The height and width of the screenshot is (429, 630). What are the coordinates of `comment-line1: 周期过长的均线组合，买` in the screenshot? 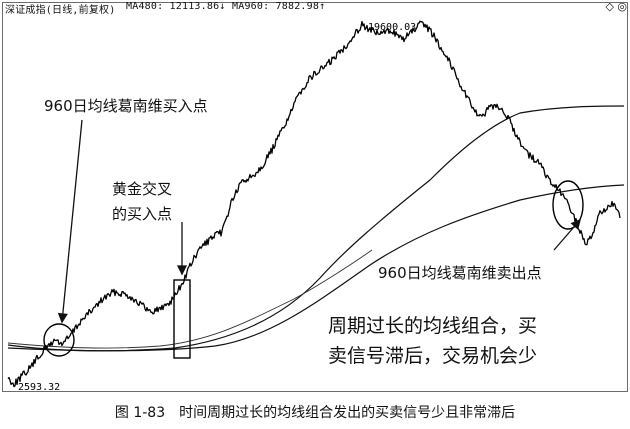 It's located at (433, 326).